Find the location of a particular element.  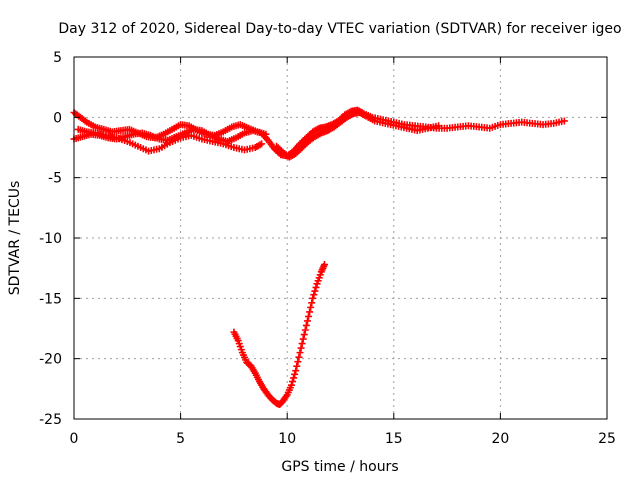

y-tick-label: 0 is located at coordinates (57, 118).